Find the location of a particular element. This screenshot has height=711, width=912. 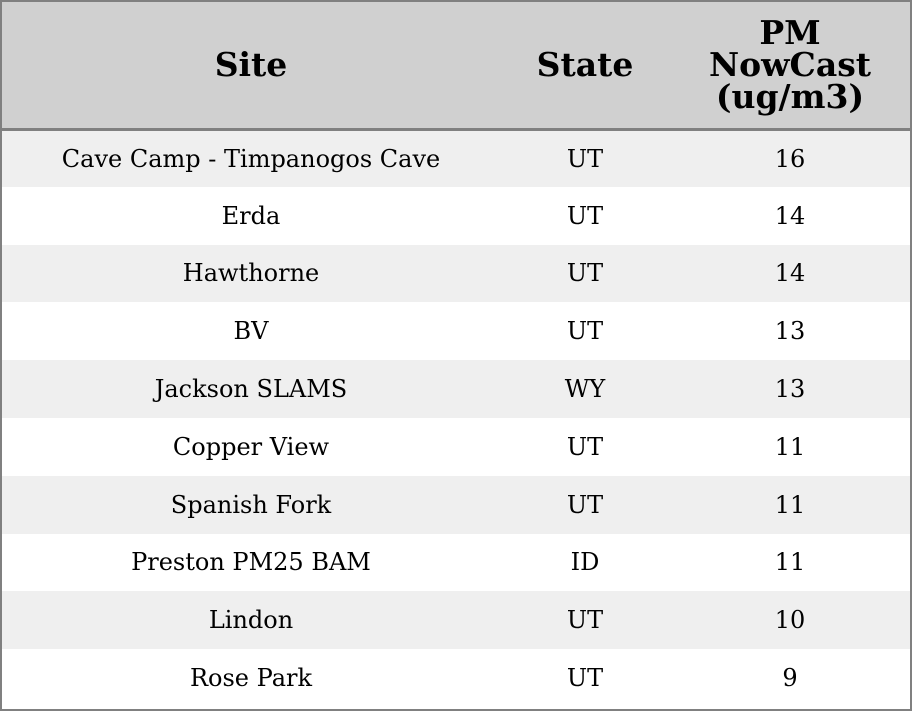

table-row: Copper View UT 11 is located at coordinates (456, 446).